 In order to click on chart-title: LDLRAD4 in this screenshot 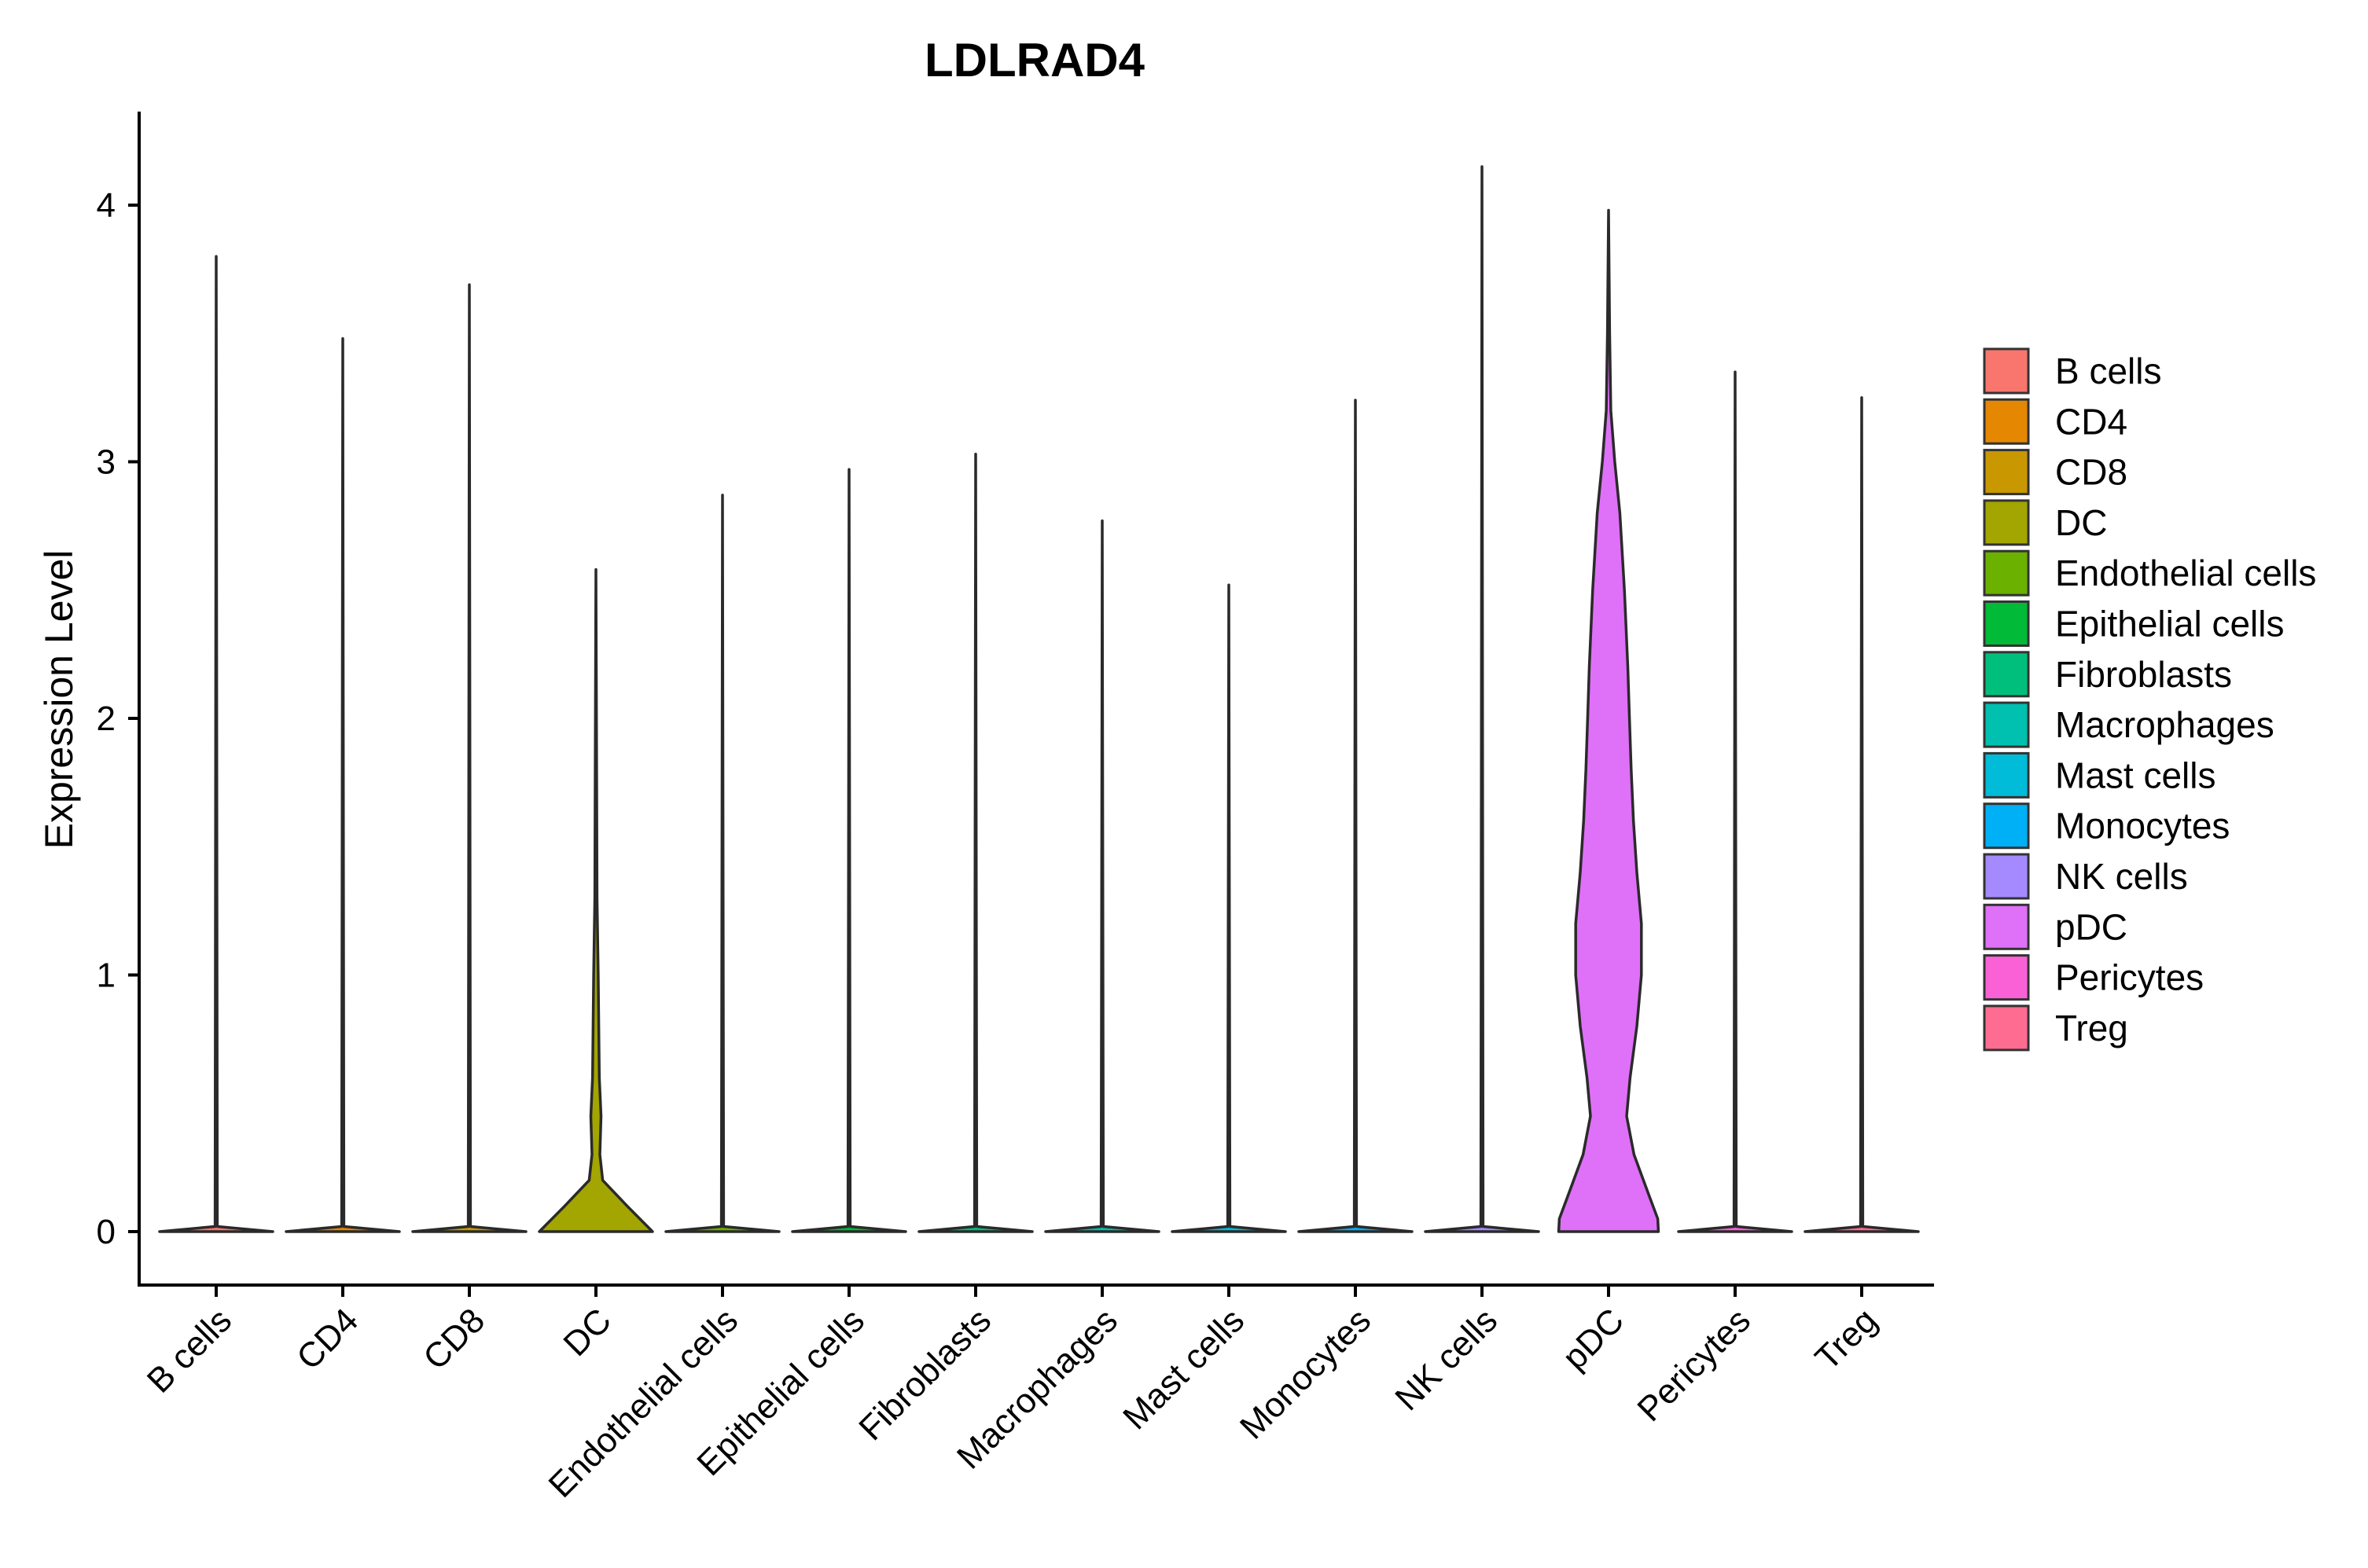, I will do `click(1035, 60)`.